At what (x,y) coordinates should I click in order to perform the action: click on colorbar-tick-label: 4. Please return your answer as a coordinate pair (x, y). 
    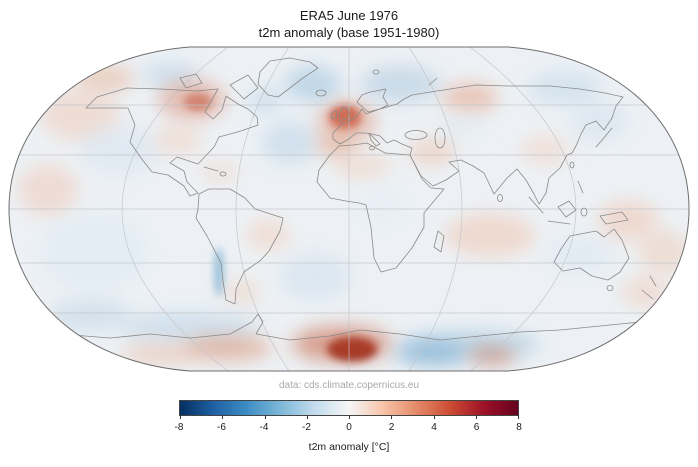
    Looking at the image, I should click on (434, 427).